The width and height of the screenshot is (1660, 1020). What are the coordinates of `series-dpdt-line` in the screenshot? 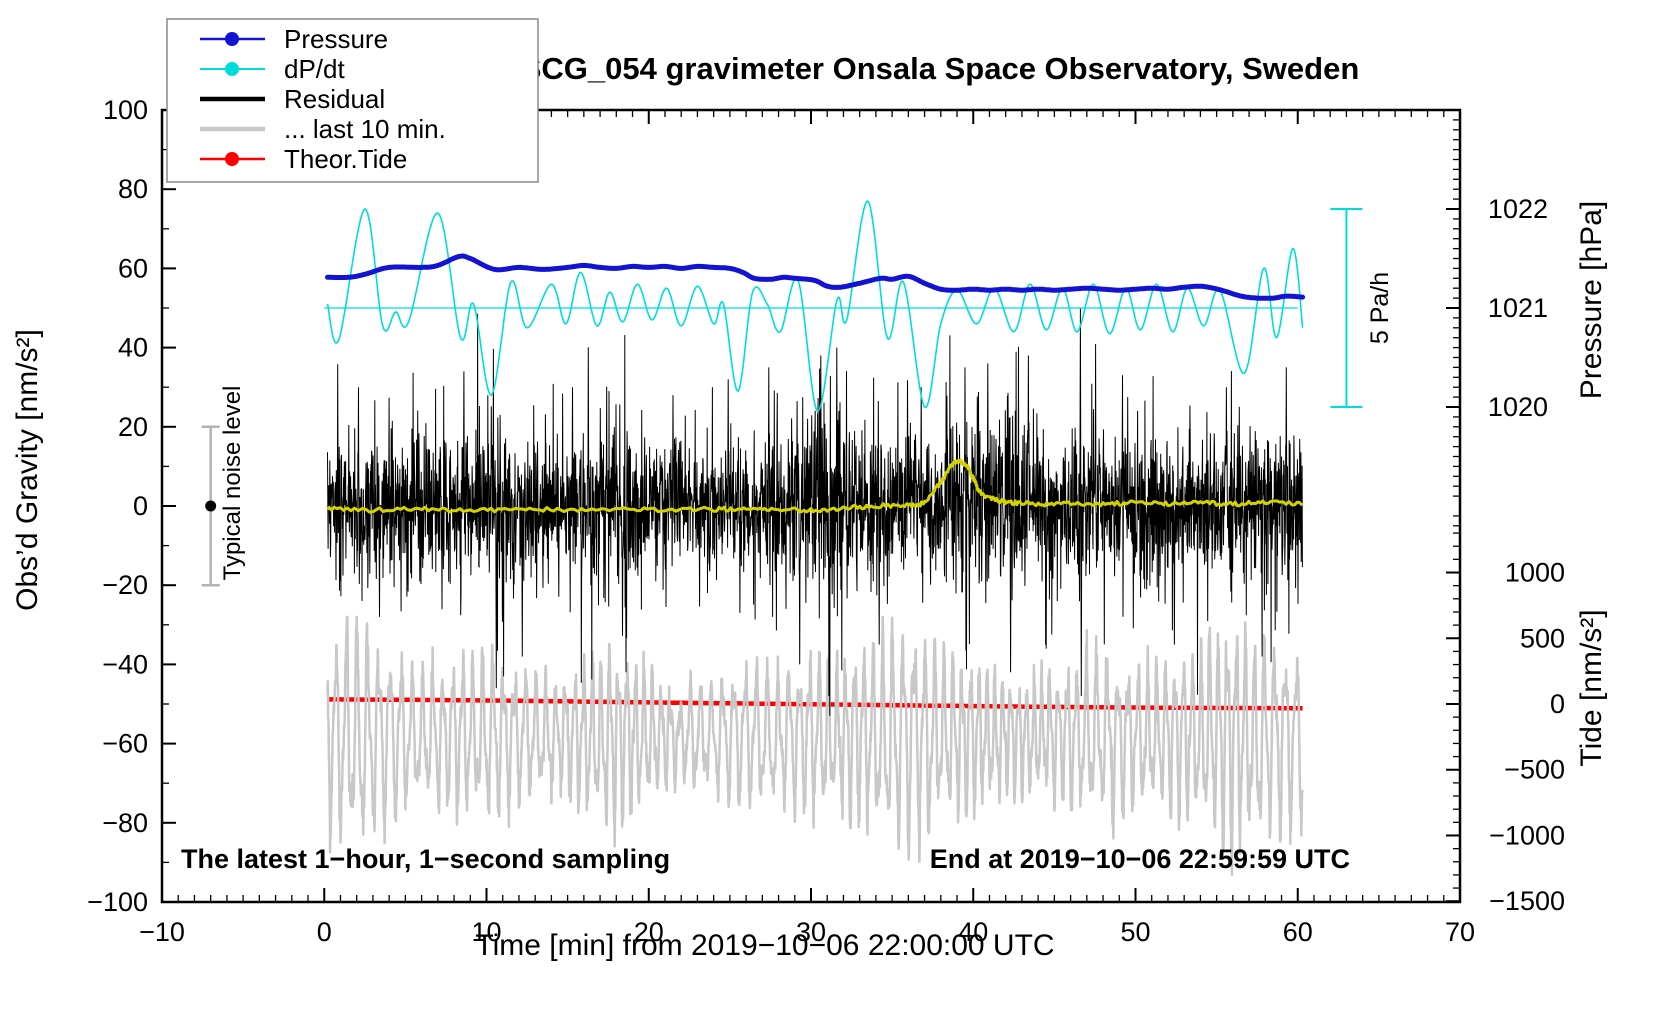 It's located at (815, 306).